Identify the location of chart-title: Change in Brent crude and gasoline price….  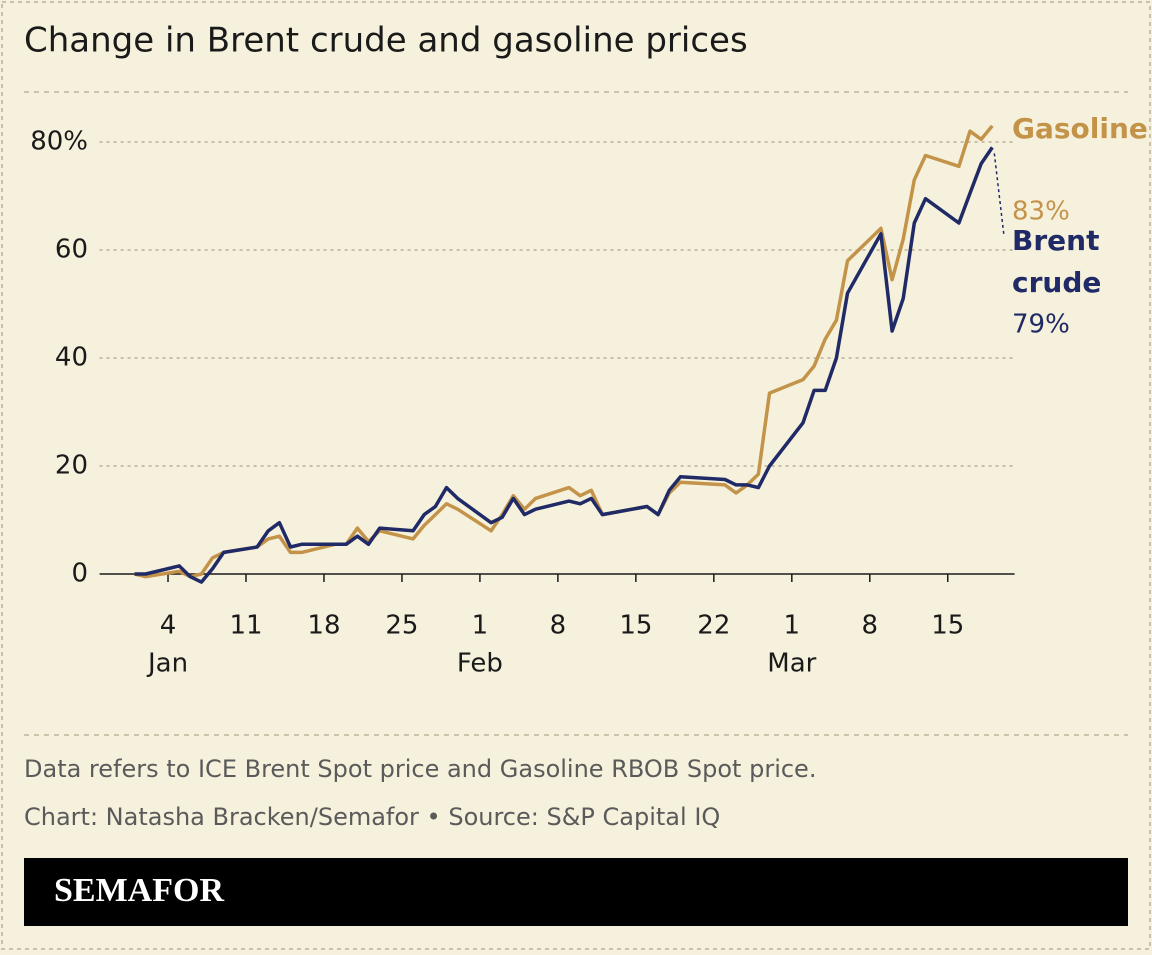
(386, 41).